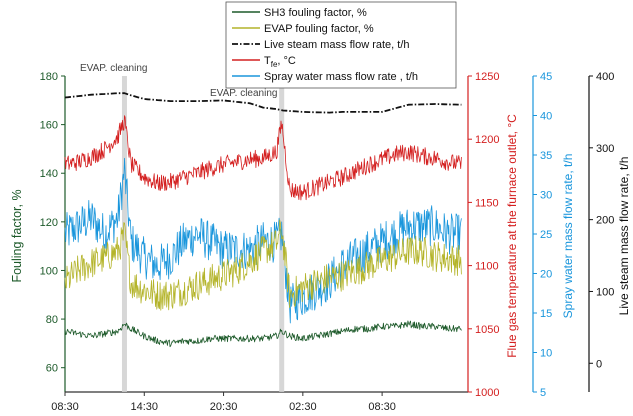 The image size is (633, 416). Describe the element at coordinates (263, 334) in the screenshot. I see `series-line-sh3` at that location.